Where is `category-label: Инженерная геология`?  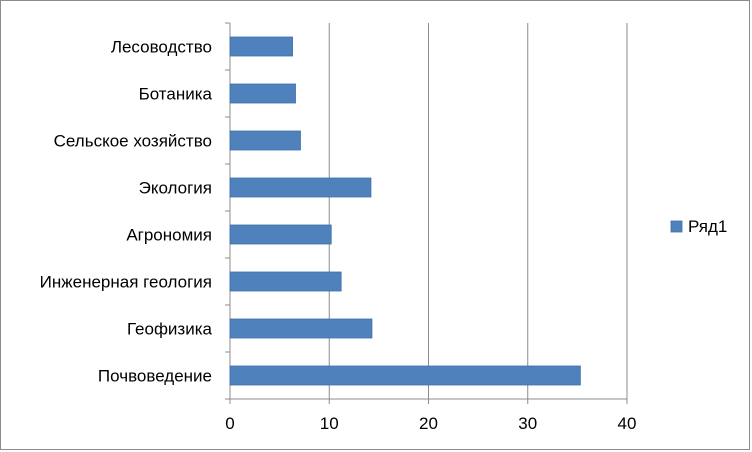 category-label: Инженерная геология is located at coordinates (126, 282).